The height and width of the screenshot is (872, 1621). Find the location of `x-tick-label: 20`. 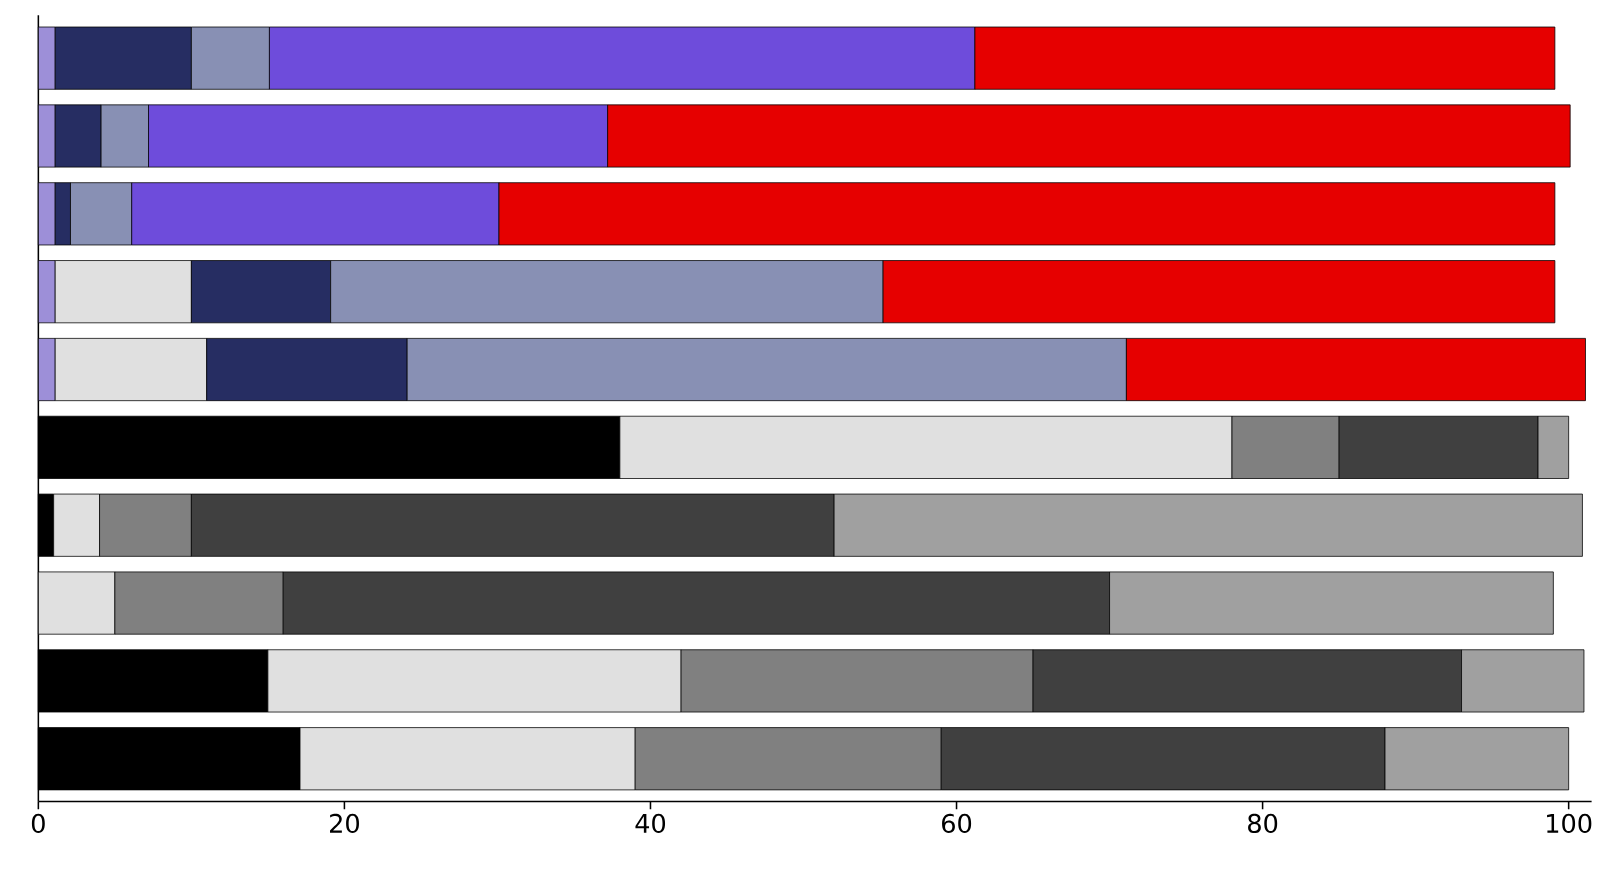

x-tick-label: 20 is located at coordinates (344, 823).